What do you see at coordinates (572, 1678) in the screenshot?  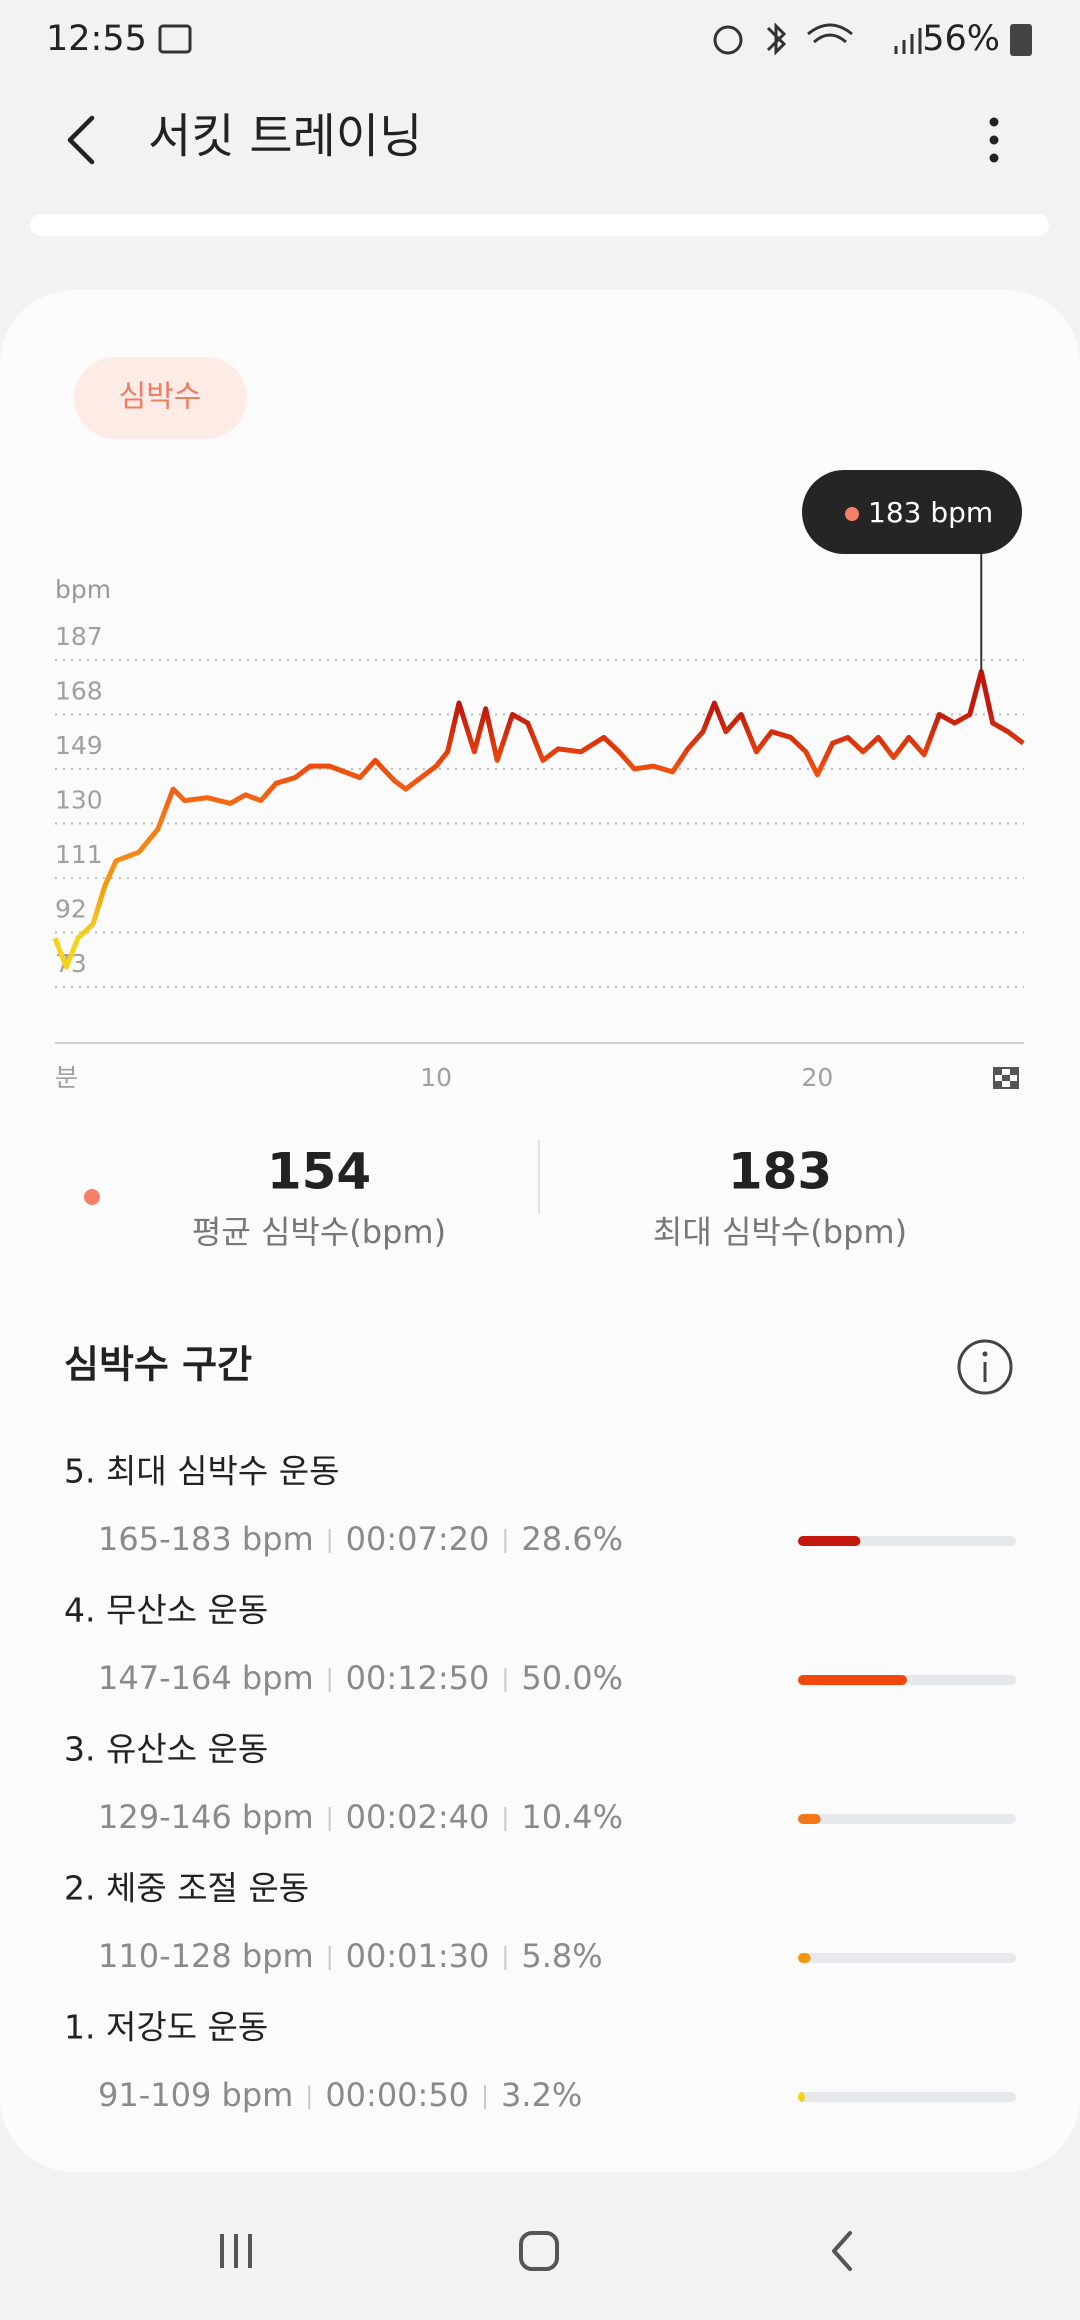 I see `zone-detail: 50.0%` at bounding box center [572, 1678].